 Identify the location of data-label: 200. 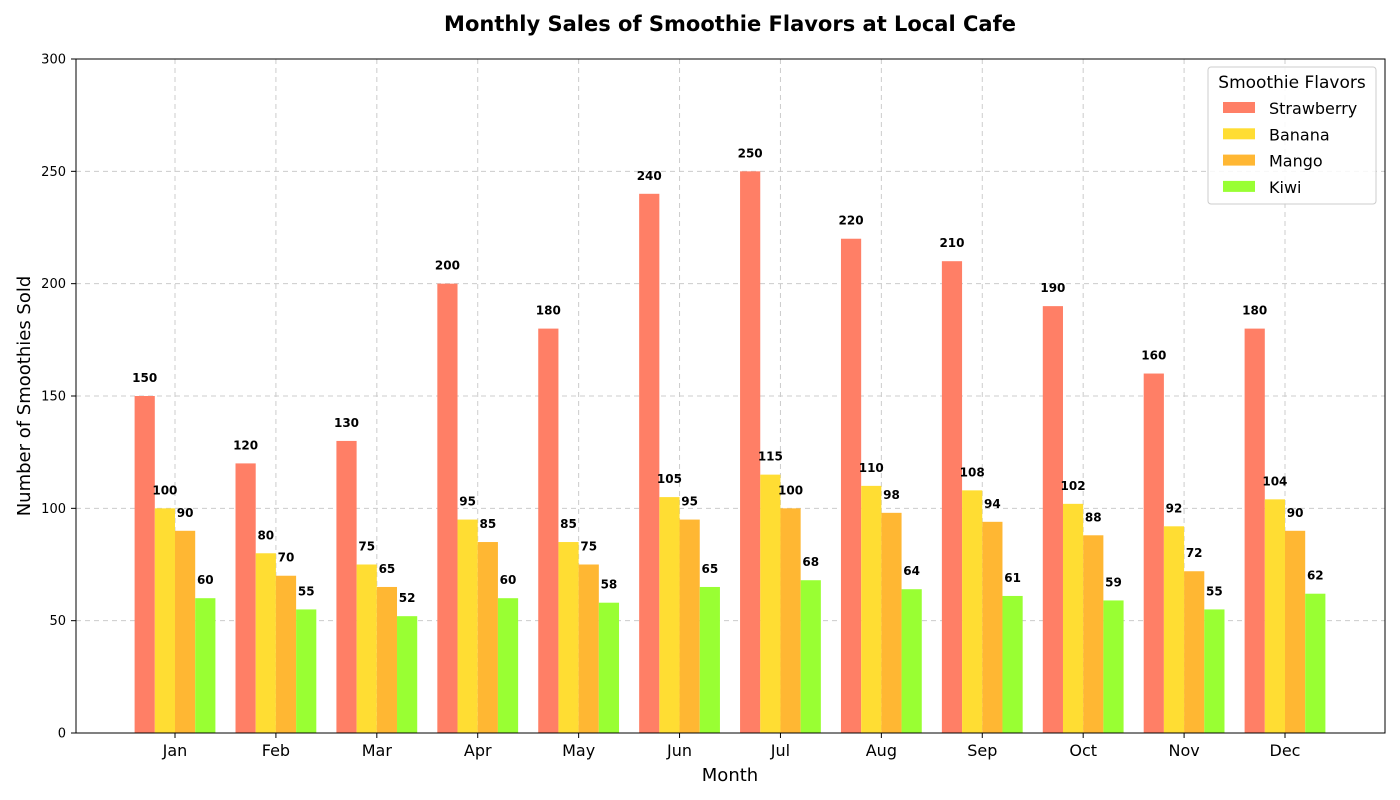
(447, 266).